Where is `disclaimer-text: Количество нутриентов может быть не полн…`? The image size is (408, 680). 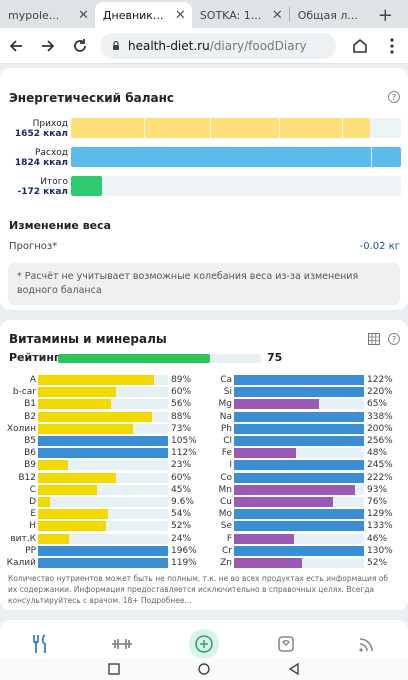
disclaimer-text: Количество нутриентов может быть не полн… is located at coordinates (198, 589).